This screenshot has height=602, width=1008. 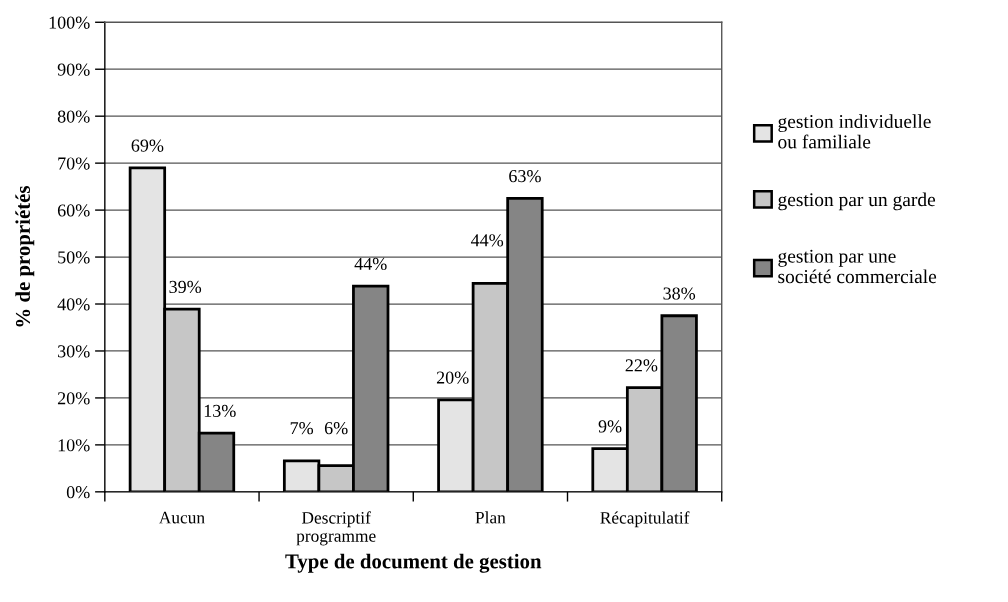 I want to click on data-label: 13%, so click(x=220, y=411).